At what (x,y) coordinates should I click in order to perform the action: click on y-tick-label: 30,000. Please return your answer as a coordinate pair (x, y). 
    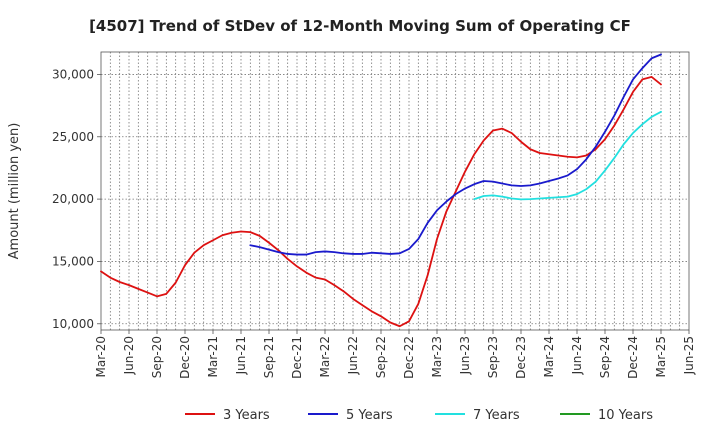
    Looking at the image, I should click on (73, 74).